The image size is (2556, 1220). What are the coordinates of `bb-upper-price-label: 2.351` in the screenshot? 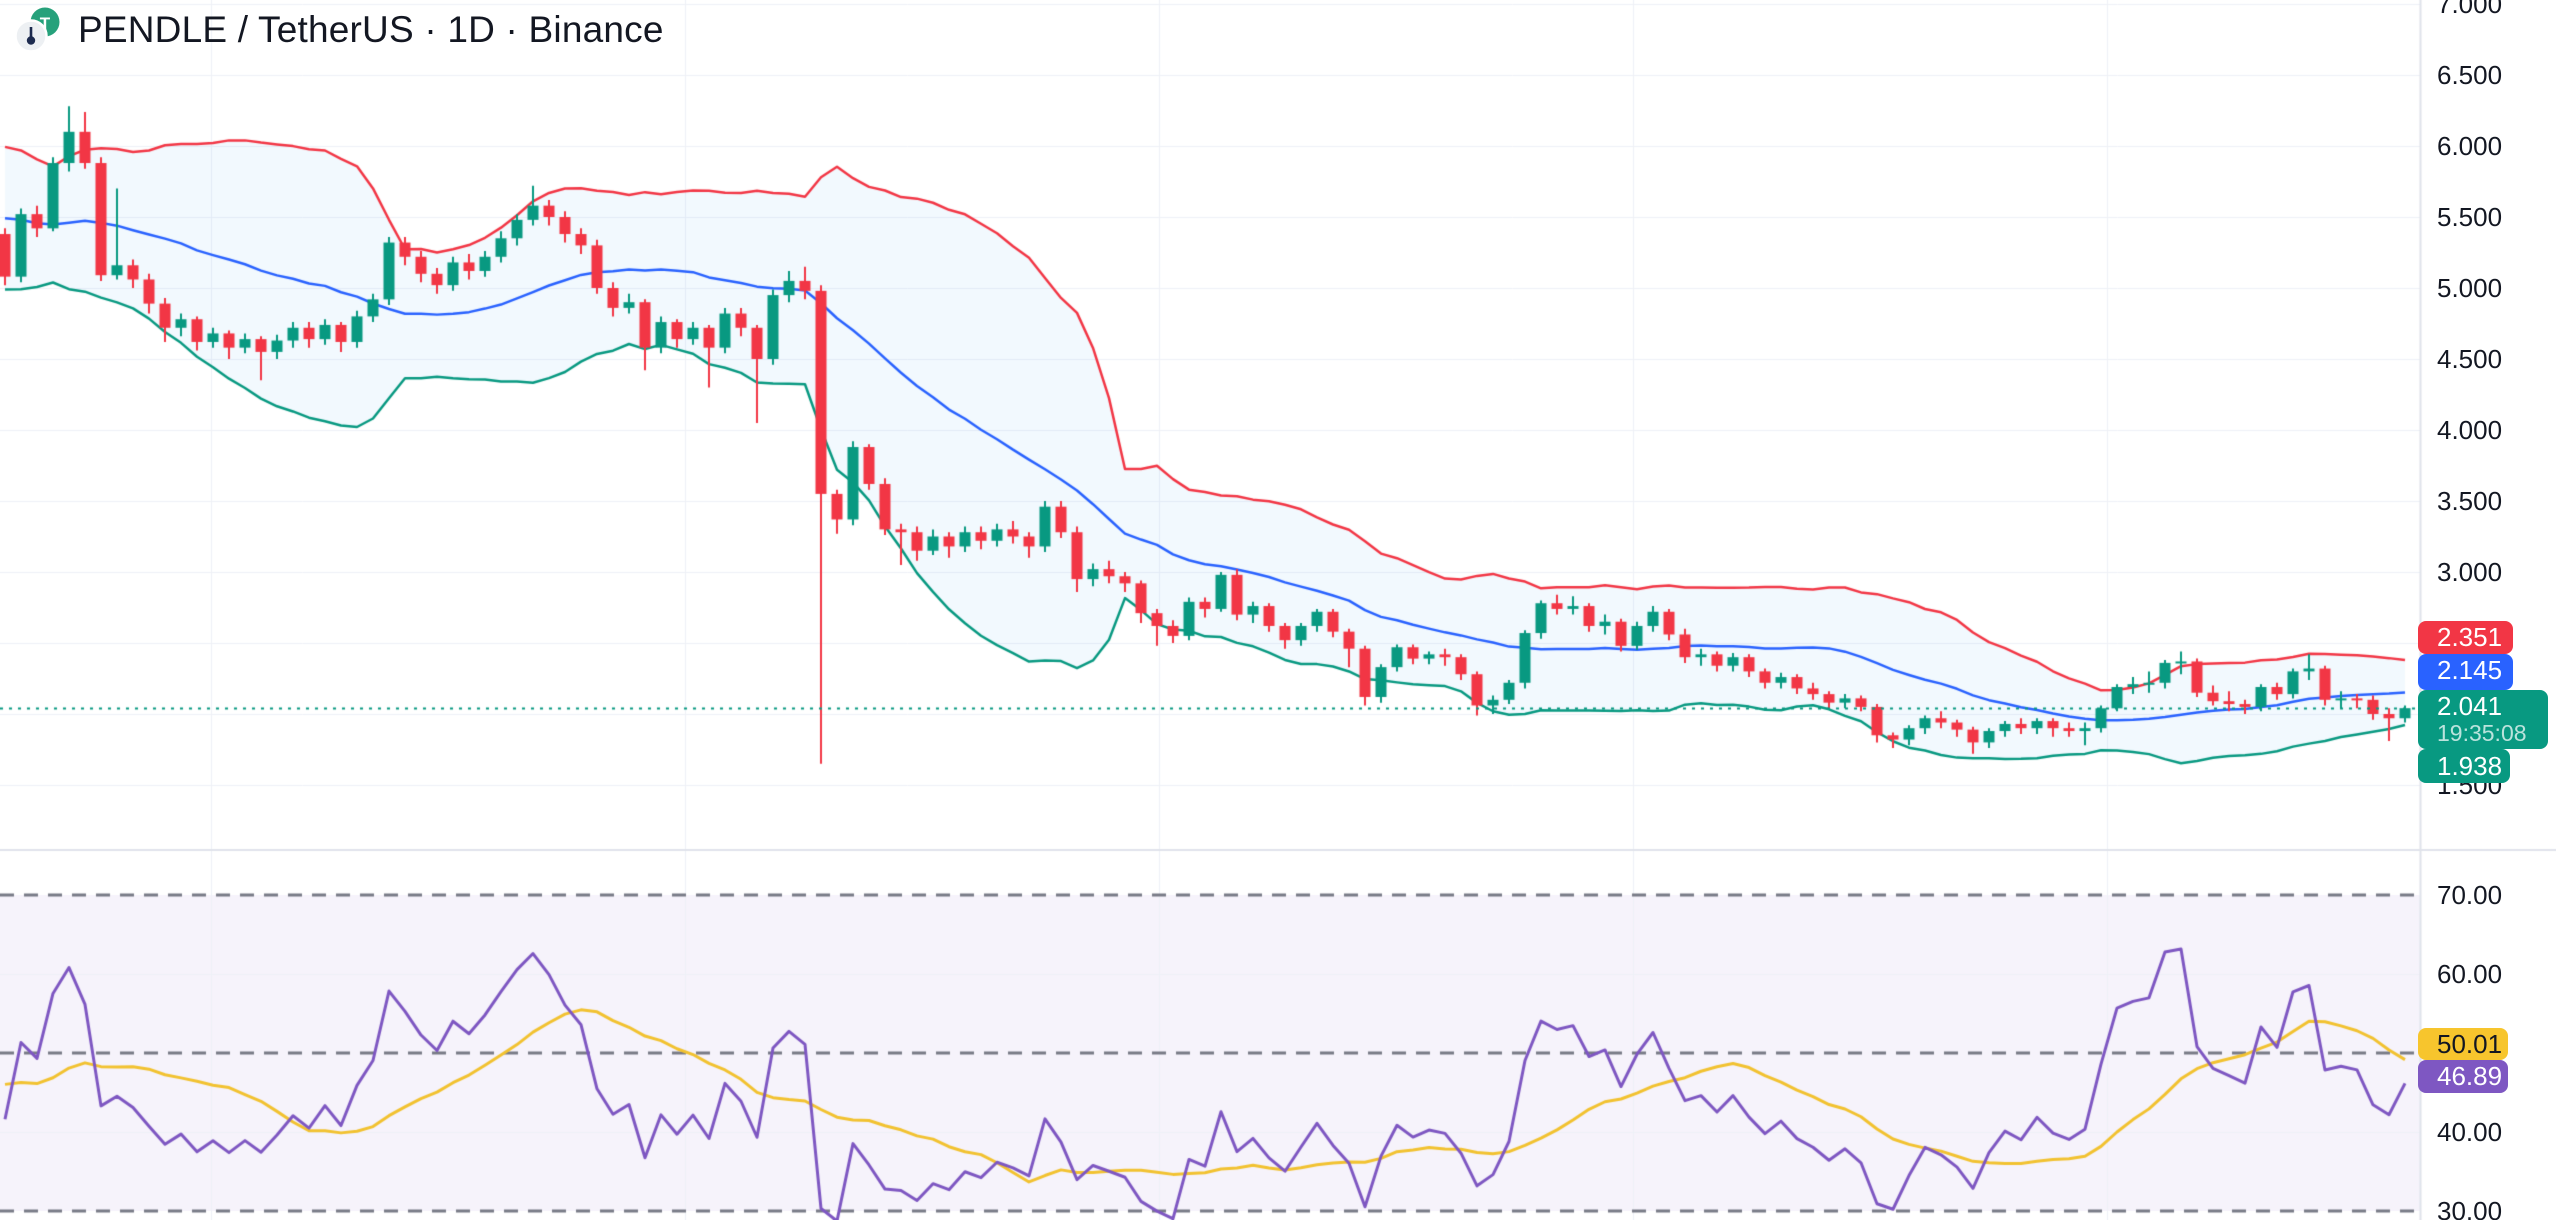 It's located at (2465, 637).